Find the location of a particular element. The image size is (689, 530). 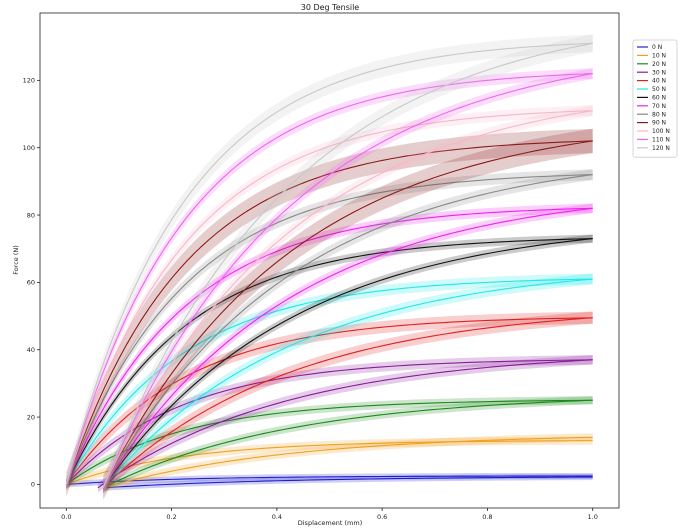

legend-label: 70 N is located at coordinates (659, 106).